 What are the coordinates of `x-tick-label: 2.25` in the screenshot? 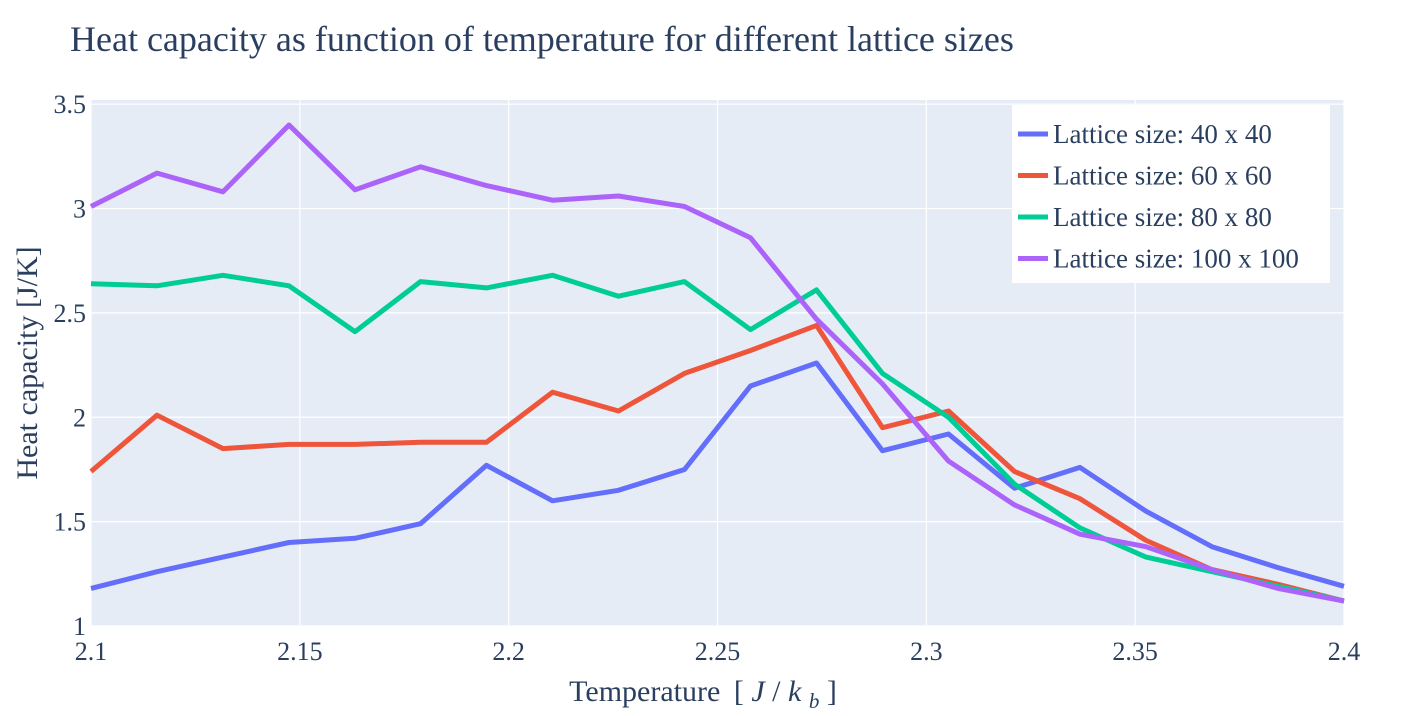 It's located at (718, 651).